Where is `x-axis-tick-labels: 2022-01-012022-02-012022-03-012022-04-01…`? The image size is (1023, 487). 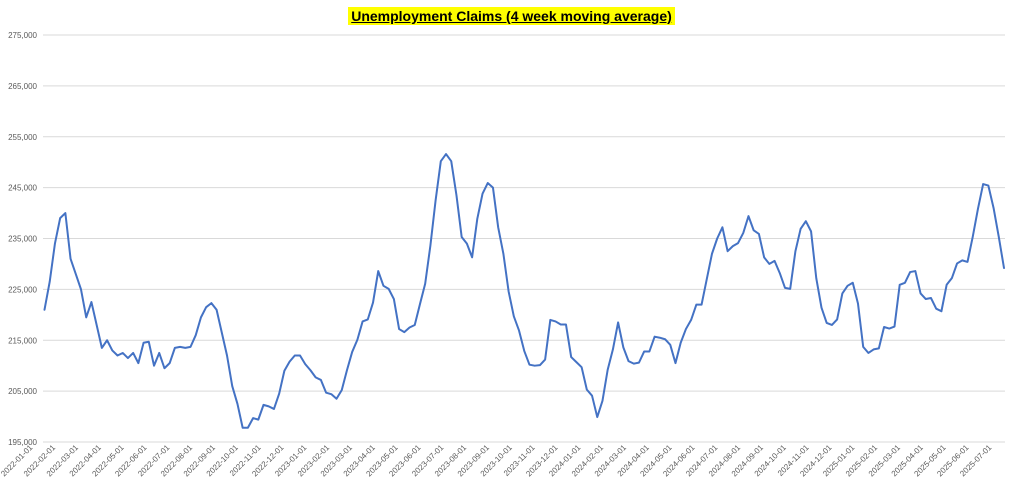 x-axis-tick-labels: 2022-01-012022-02-012022-03-012022-04-01… is located at coordinates (497, 461).